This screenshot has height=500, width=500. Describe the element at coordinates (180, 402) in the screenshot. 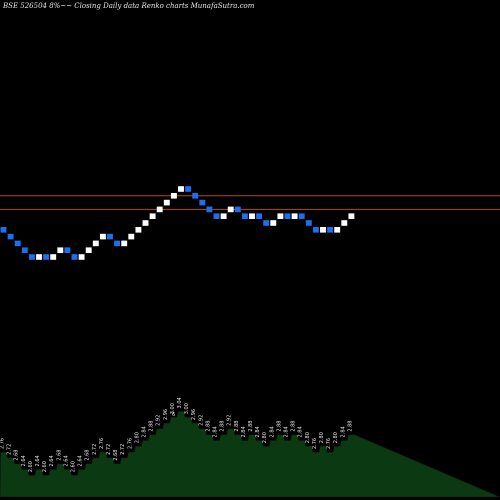

I see `volume-label: 3.04` at that location.